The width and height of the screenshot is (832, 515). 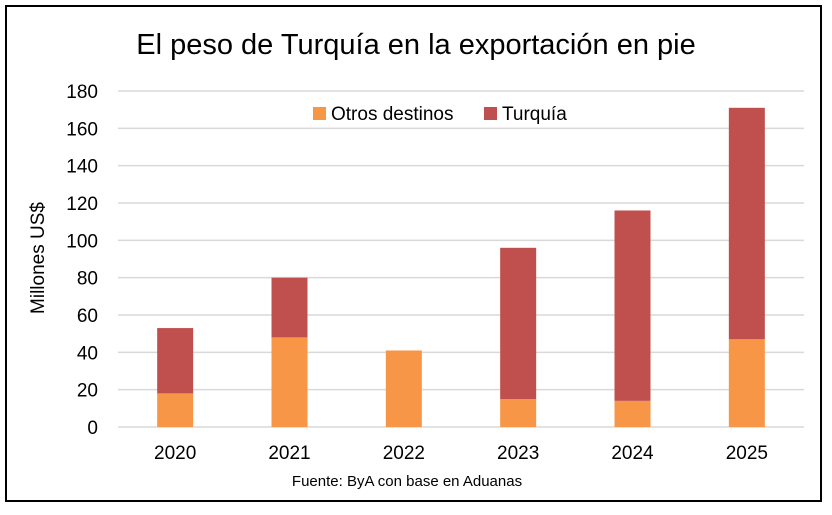 What do you see at coordinates (319, 113) in the screenshot?
I see `legend-swatch-otros-destinos` at bounding box center [319, 113].